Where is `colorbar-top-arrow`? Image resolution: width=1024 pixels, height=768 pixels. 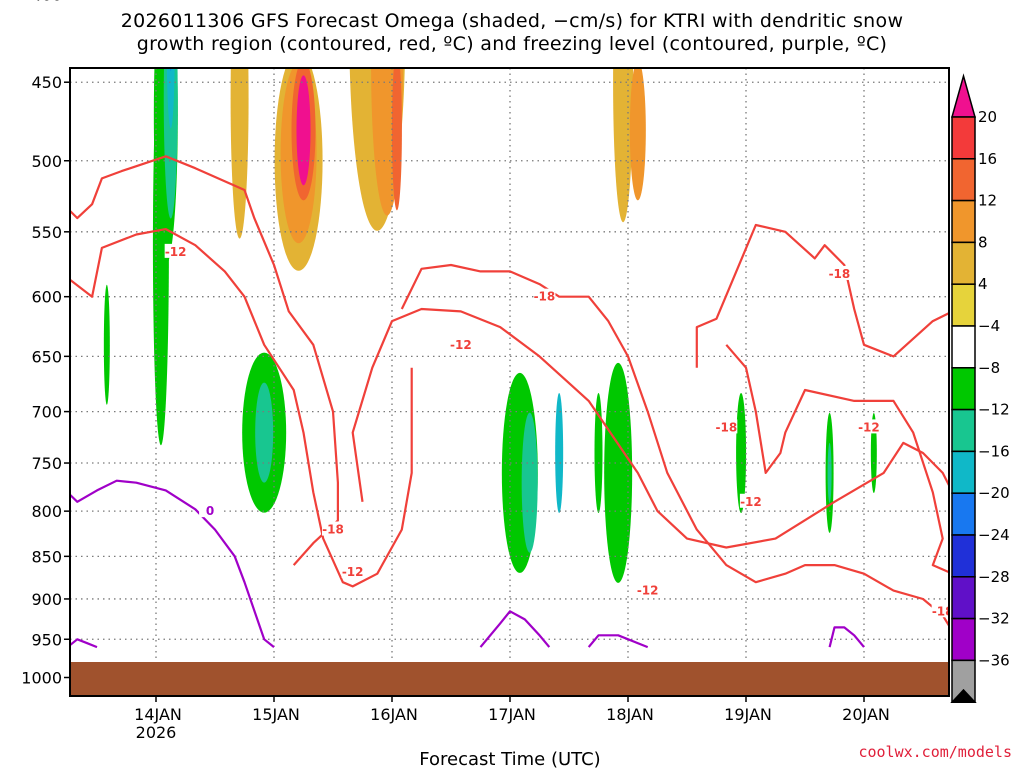 colorbar-top-arrow is located at coordinates (963, 95).